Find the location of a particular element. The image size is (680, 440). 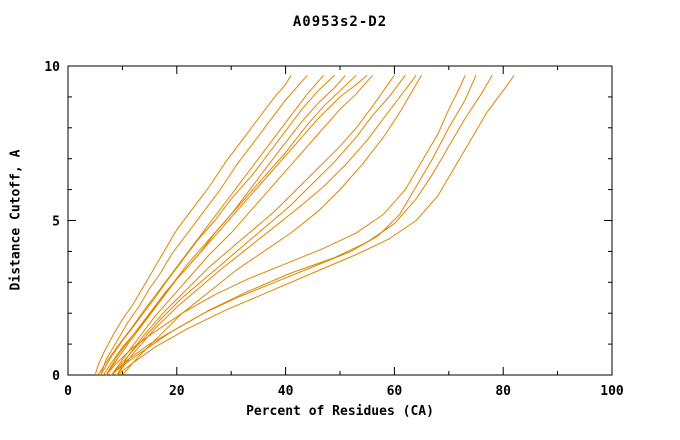

x-tick-label: 20 is located at coordinates (177, 391).